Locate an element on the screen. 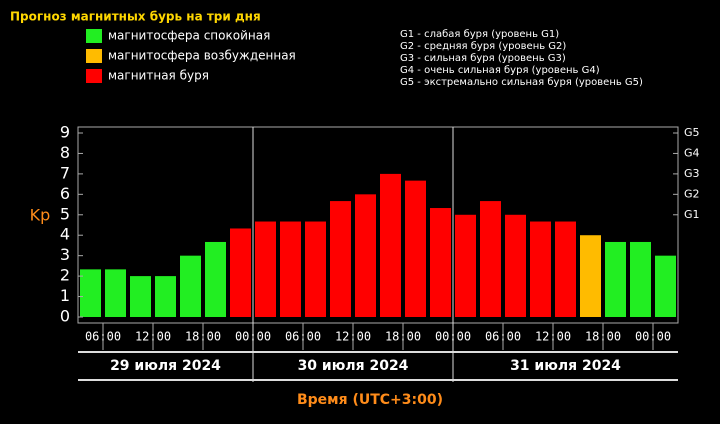 This screenshot has width=720, height=424. y-tick-label: 6 is located at coordinates (65, 193).